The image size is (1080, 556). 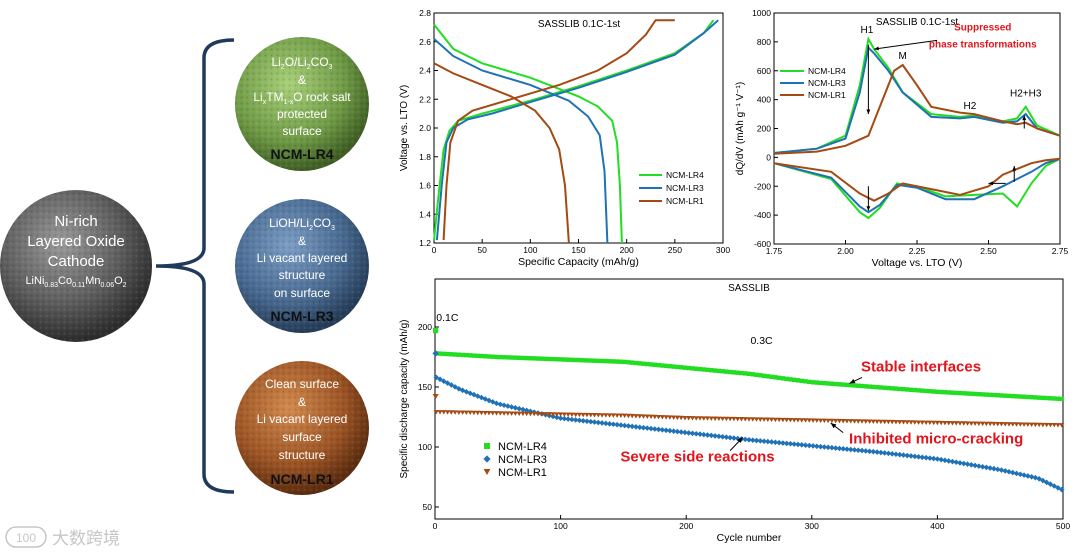 What do you see at coordinates (905, 44) in the screenshot?
I see `arrow-suppressed` at bounding box center [905, 44].